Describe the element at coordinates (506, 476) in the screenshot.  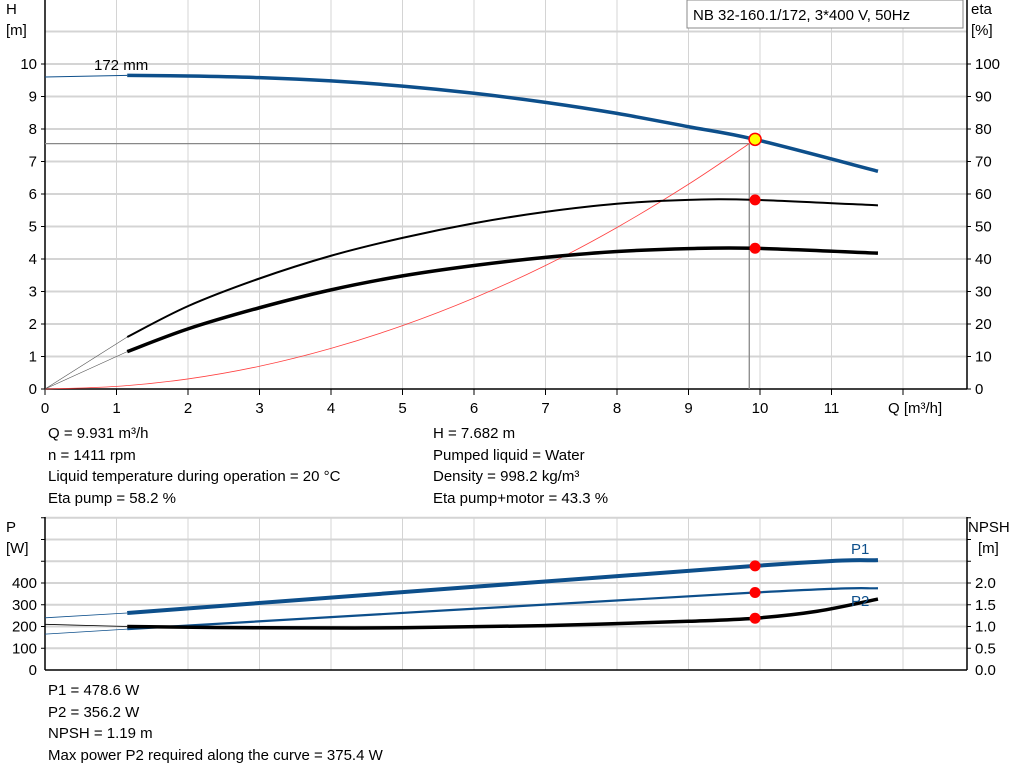
I see `density-value: Density = 998.2 kg/m³` at that location.